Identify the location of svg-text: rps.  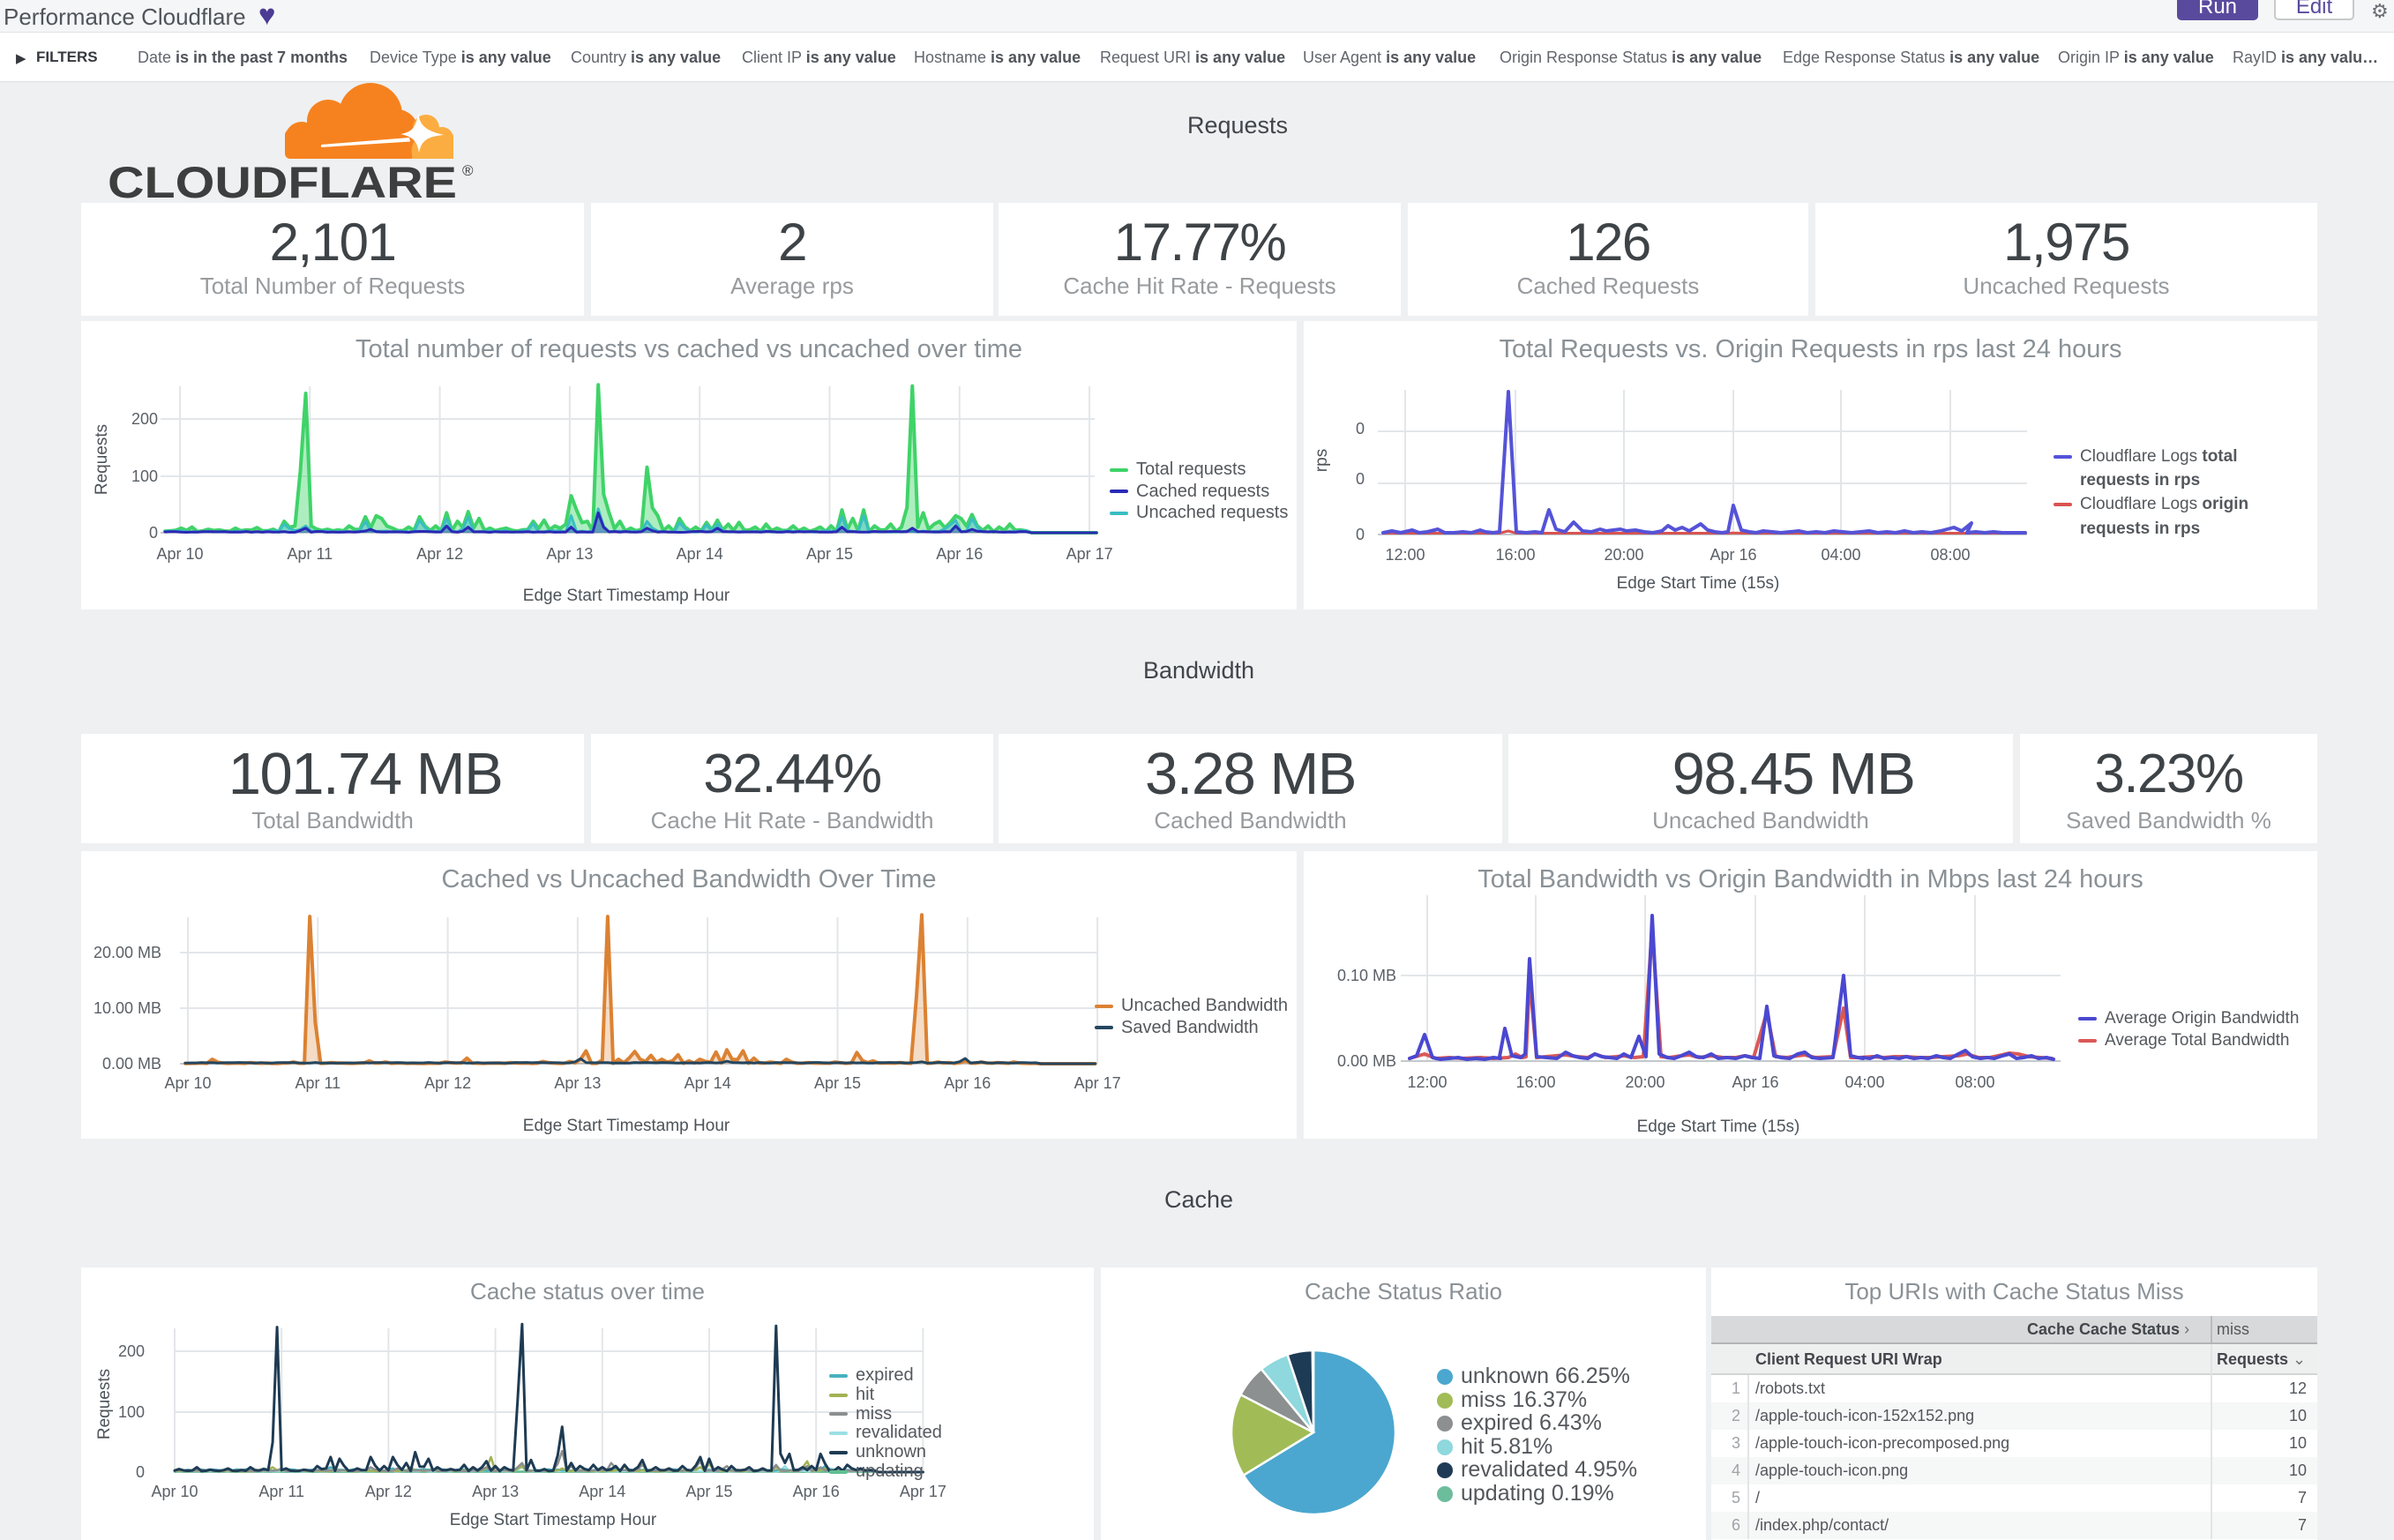
(1322, 460).